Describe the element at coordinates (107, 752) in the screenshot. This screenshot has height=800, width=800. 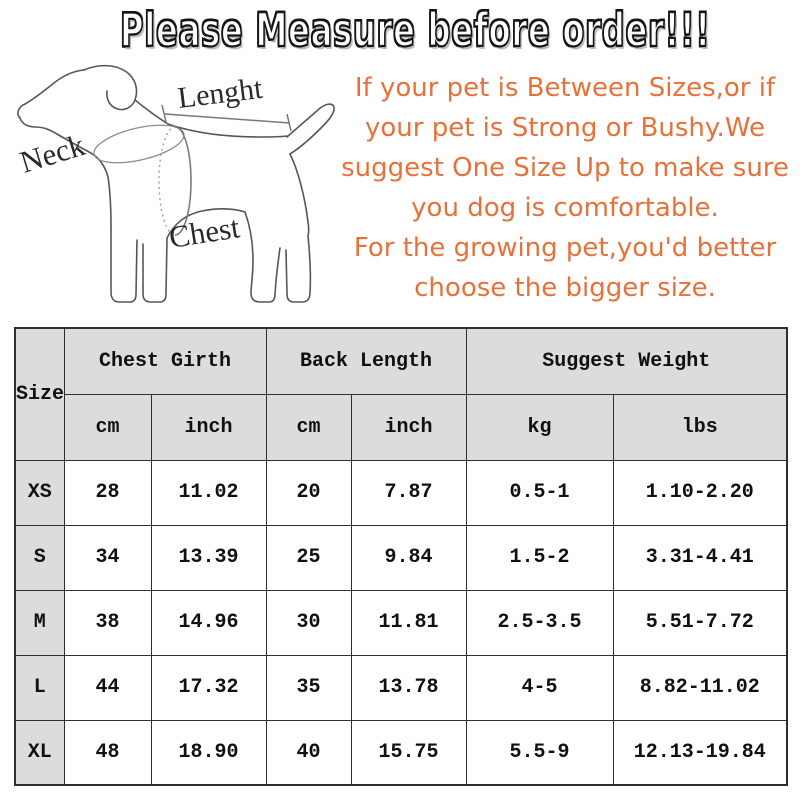
I see `cell-chest-cm: 48` at that location.